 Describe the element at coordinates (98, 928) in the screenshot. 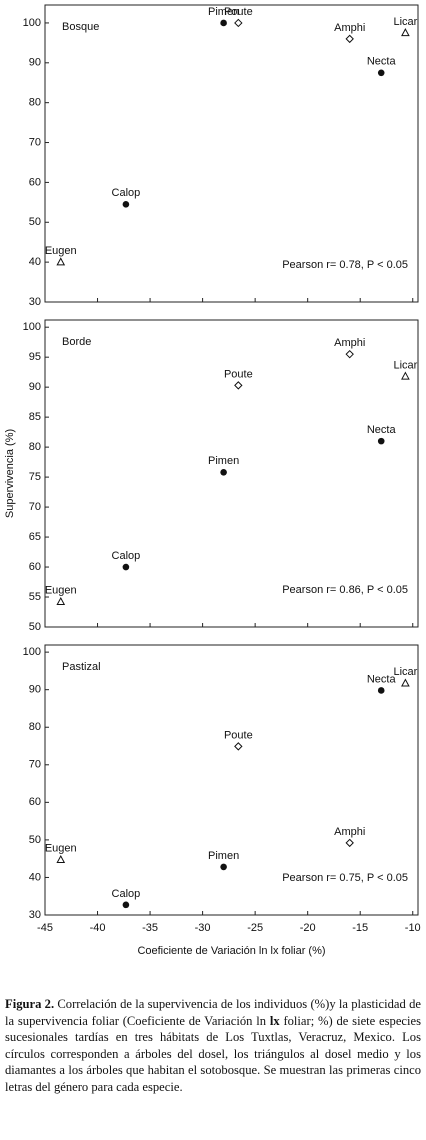

I see `x-tick-label: -40` at that location.